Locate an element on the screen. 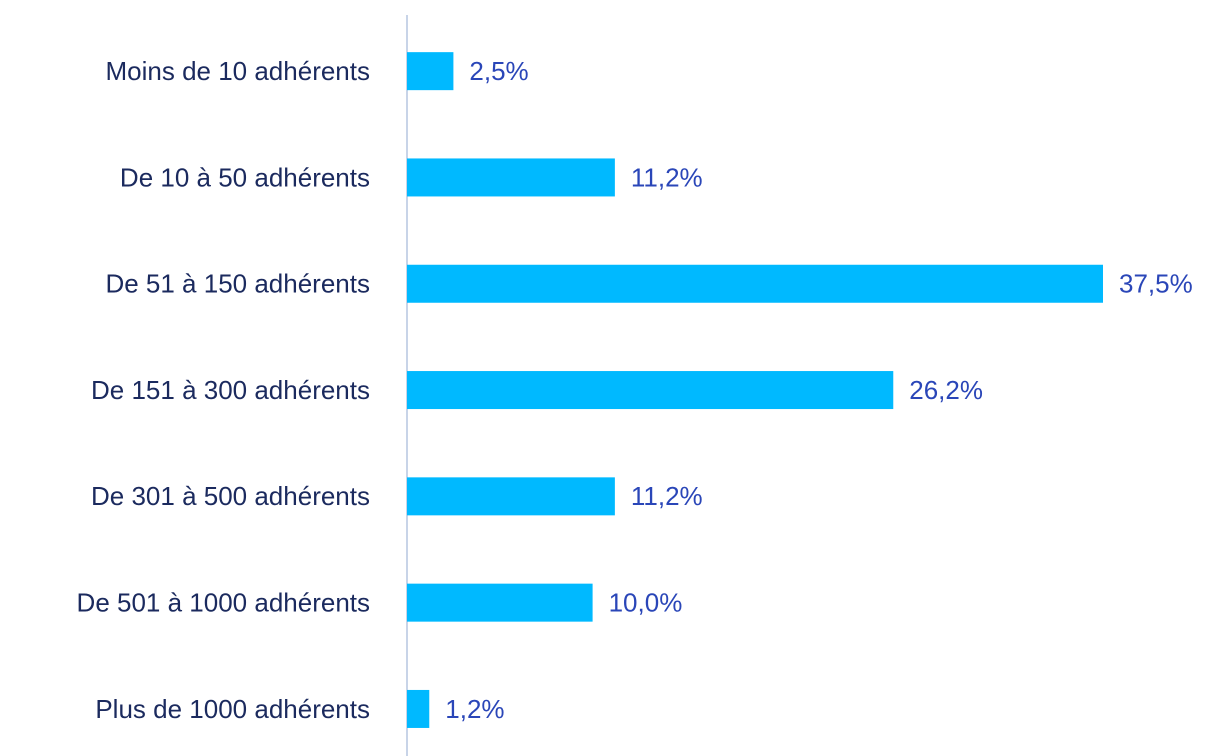 This screenshot has width=1215, height=756. y-tick-label: De 51 à 150 adhérents is located at coordinates (237, 284).